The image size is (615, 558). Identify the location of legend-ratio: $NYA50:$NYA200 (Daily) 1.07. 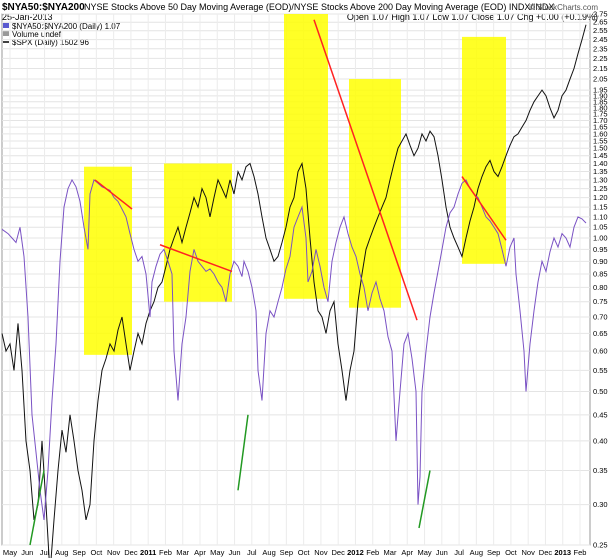
(66, 26).